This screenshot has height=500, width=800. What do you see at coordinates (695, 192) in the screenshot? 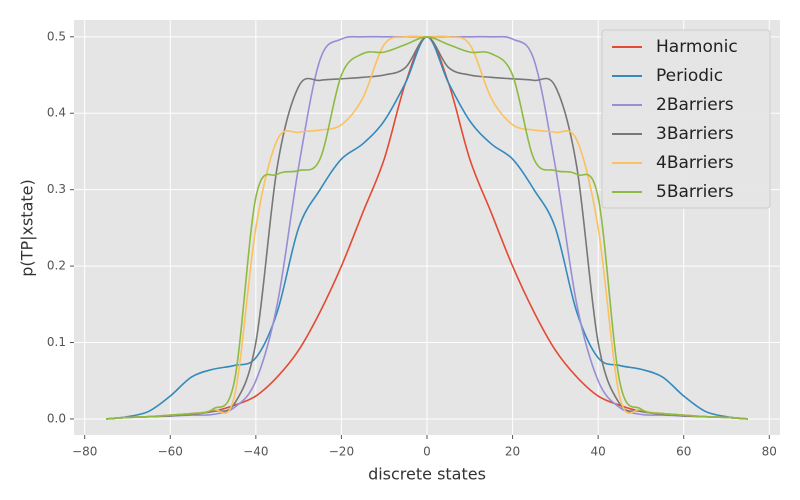
I see `legend-label: 5Barriers` at bounding box center [695, 192].